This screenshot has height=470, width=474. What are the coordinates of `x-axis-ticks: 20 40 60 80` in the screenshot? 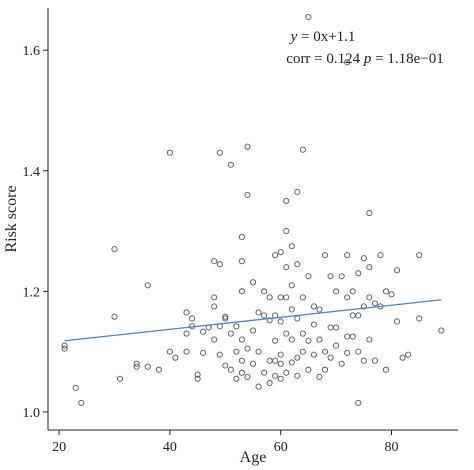 It's located at (225, 442).